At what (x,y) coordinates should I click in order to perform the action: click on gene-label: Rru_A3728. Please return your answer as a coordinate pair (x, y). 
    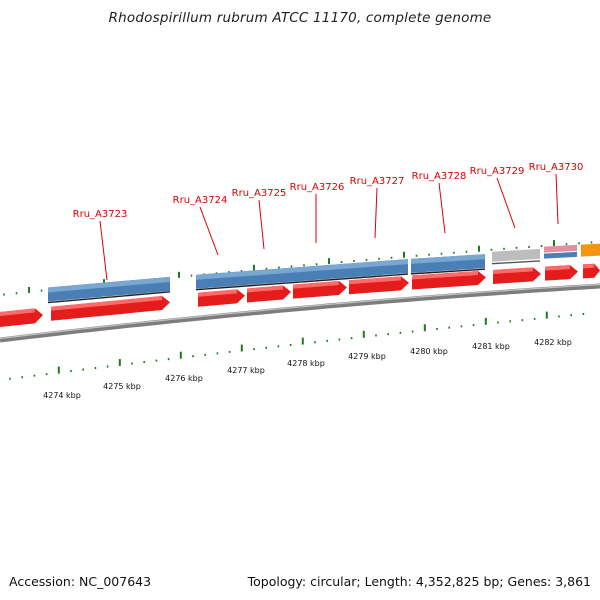
    Looking at the image, I should click on (439, 176).